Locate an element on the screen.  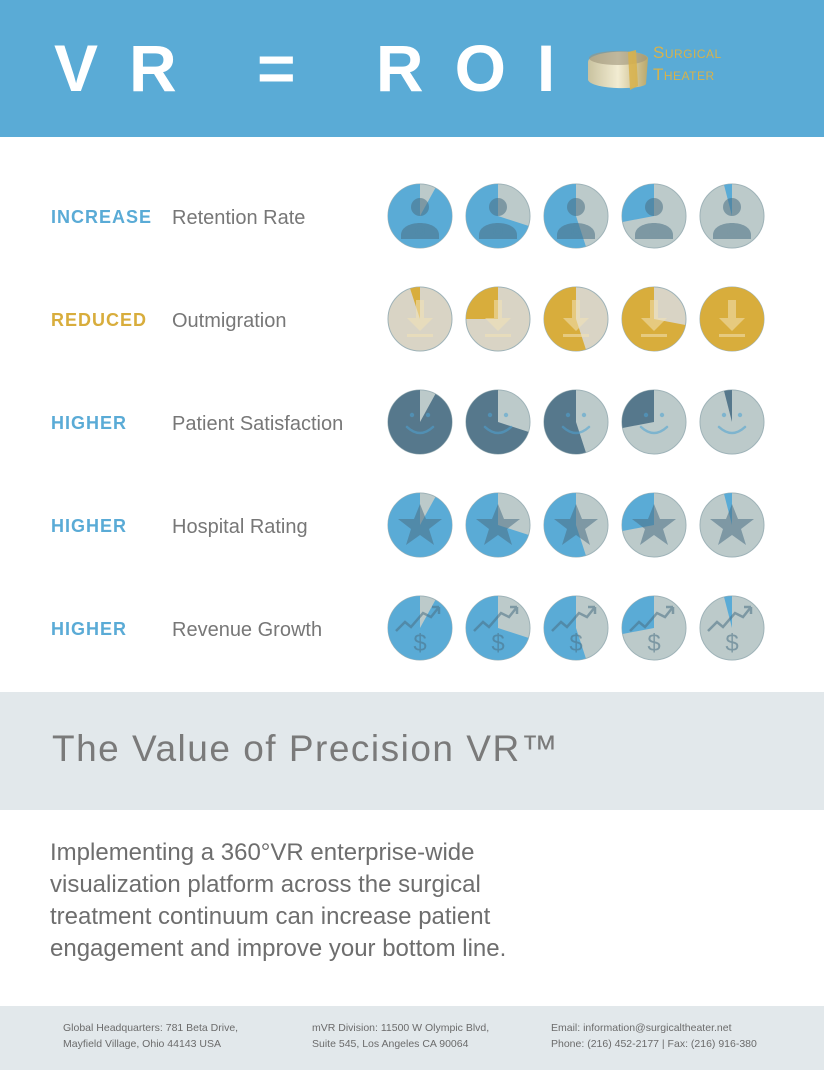
footer-mvr-line1: mVR Division: 11500 W Olympic Blvd, is located at coordinates (401, 1028).